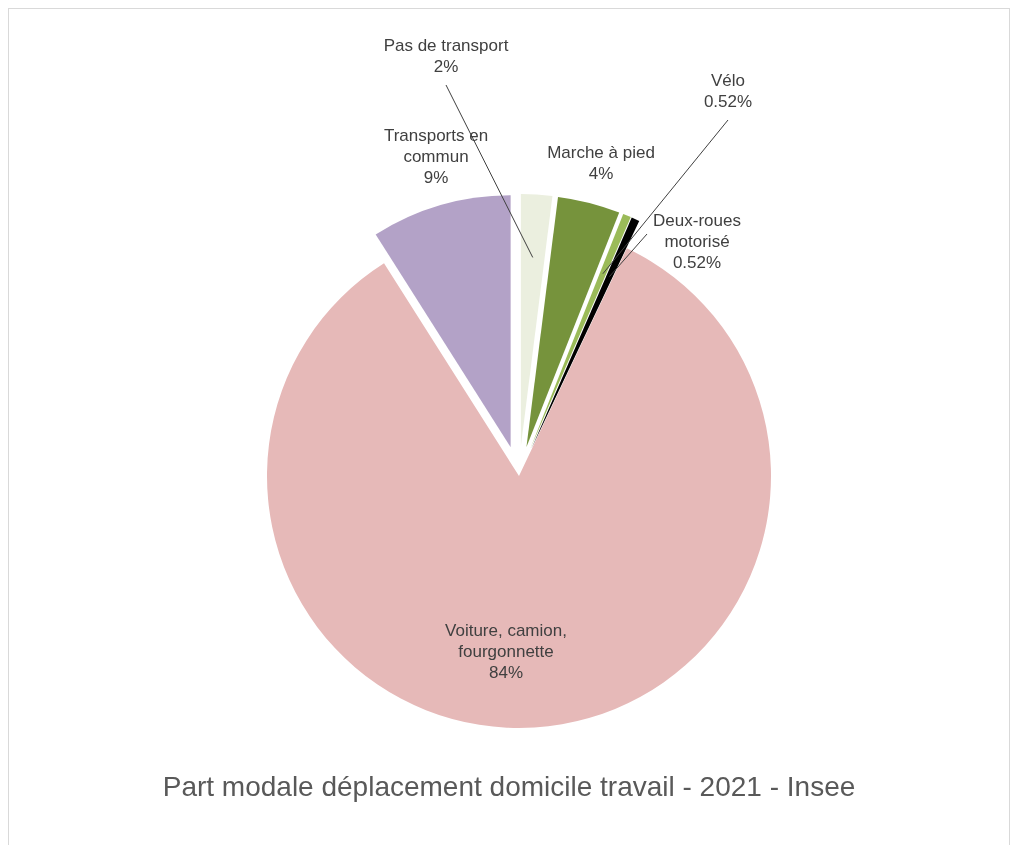 The height and width of the screenshot is (845, 1017). I want to click on data-label: 2%, so click(446, 66).